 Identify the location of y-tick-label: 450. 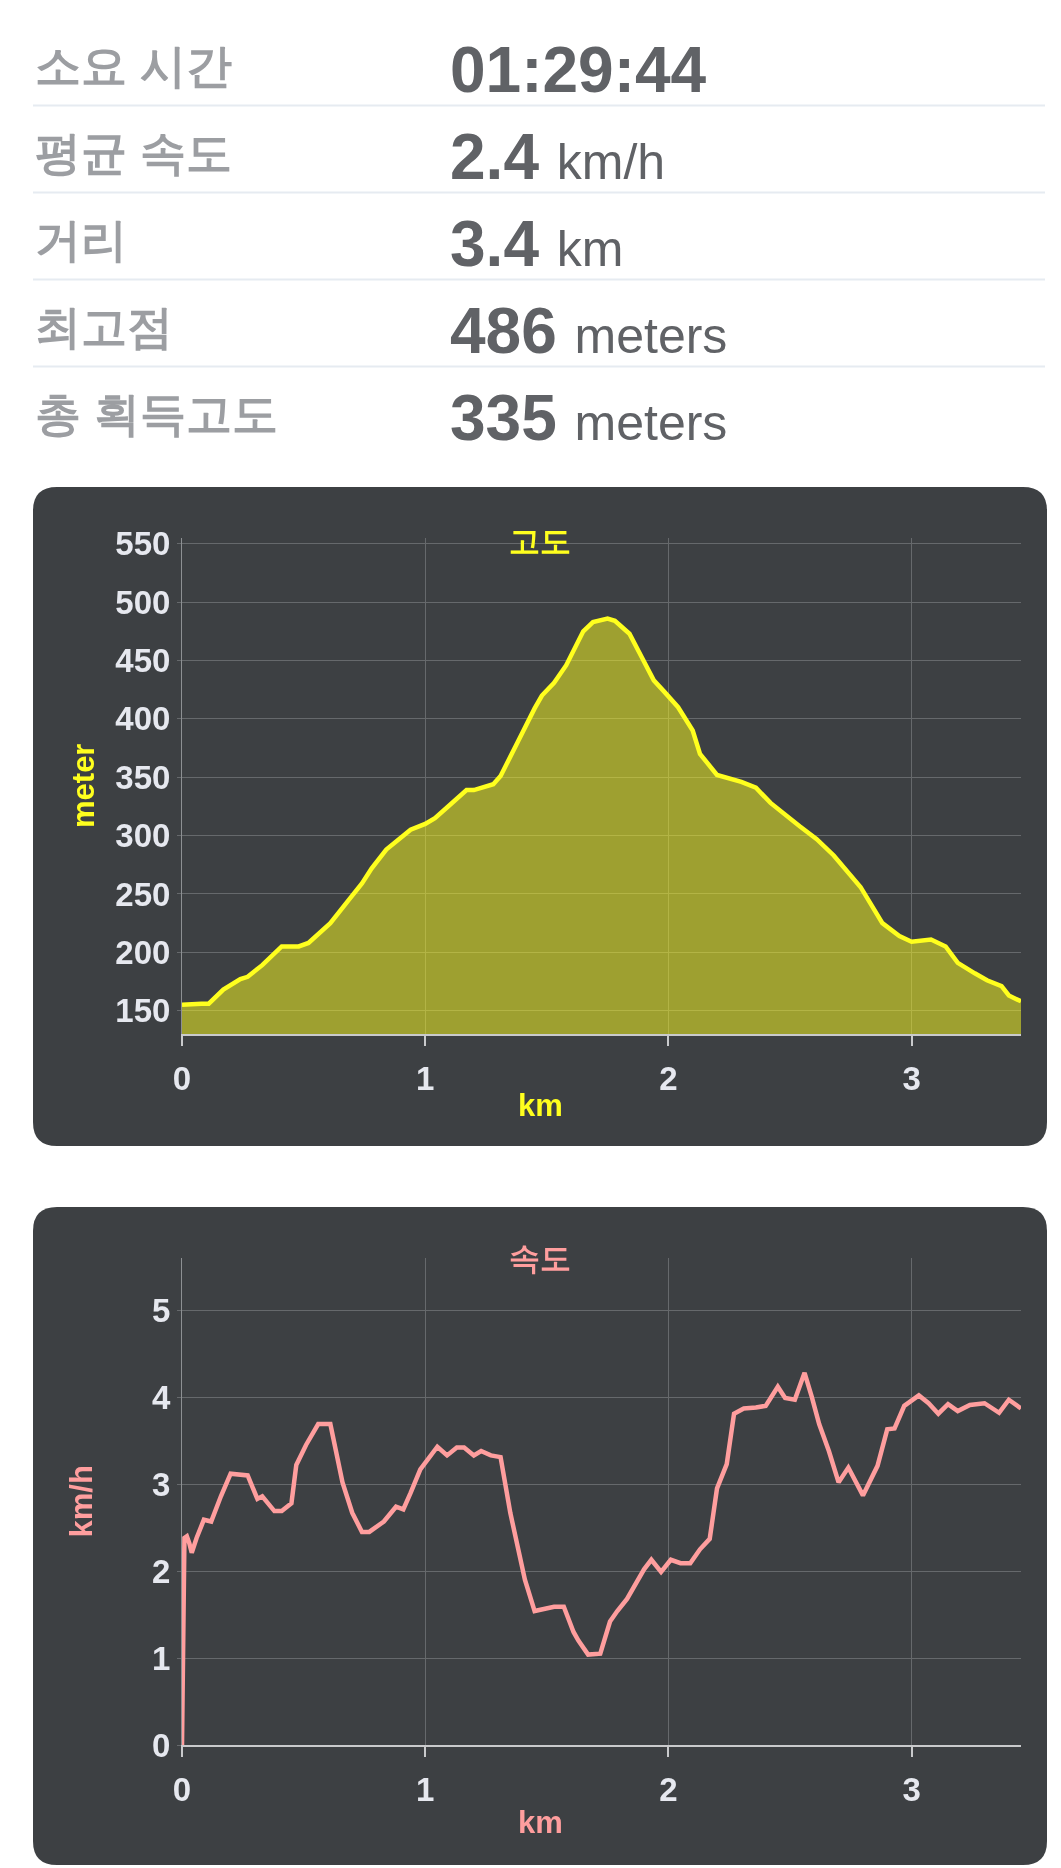
(143, 661).